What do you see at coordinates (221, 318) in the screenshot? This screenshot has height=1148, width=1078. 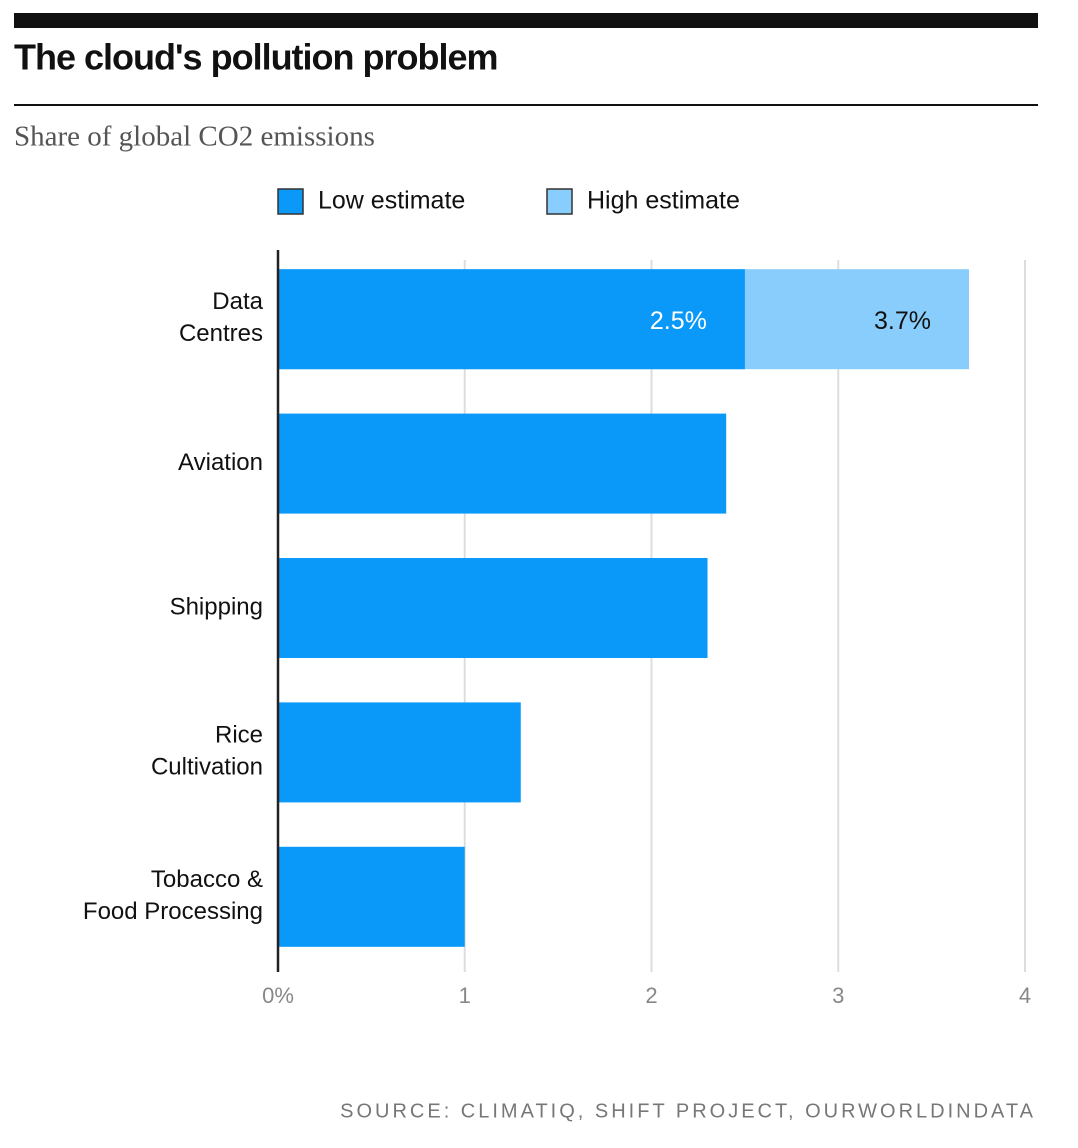 I see `category-label: Data Centres` at bounding box center [221, 318].